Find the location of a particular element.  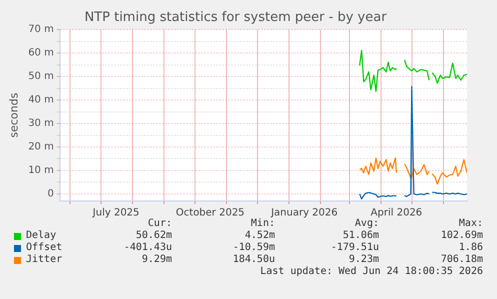

text: Cur: is located at coordinates (160, 223).